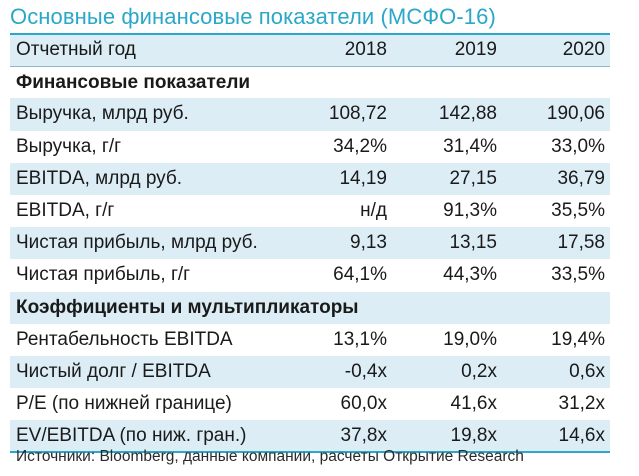  Describe the element at coordinates (65, 211) in the screenshot. I see `row-label: EBITDA, г/г` at that location.